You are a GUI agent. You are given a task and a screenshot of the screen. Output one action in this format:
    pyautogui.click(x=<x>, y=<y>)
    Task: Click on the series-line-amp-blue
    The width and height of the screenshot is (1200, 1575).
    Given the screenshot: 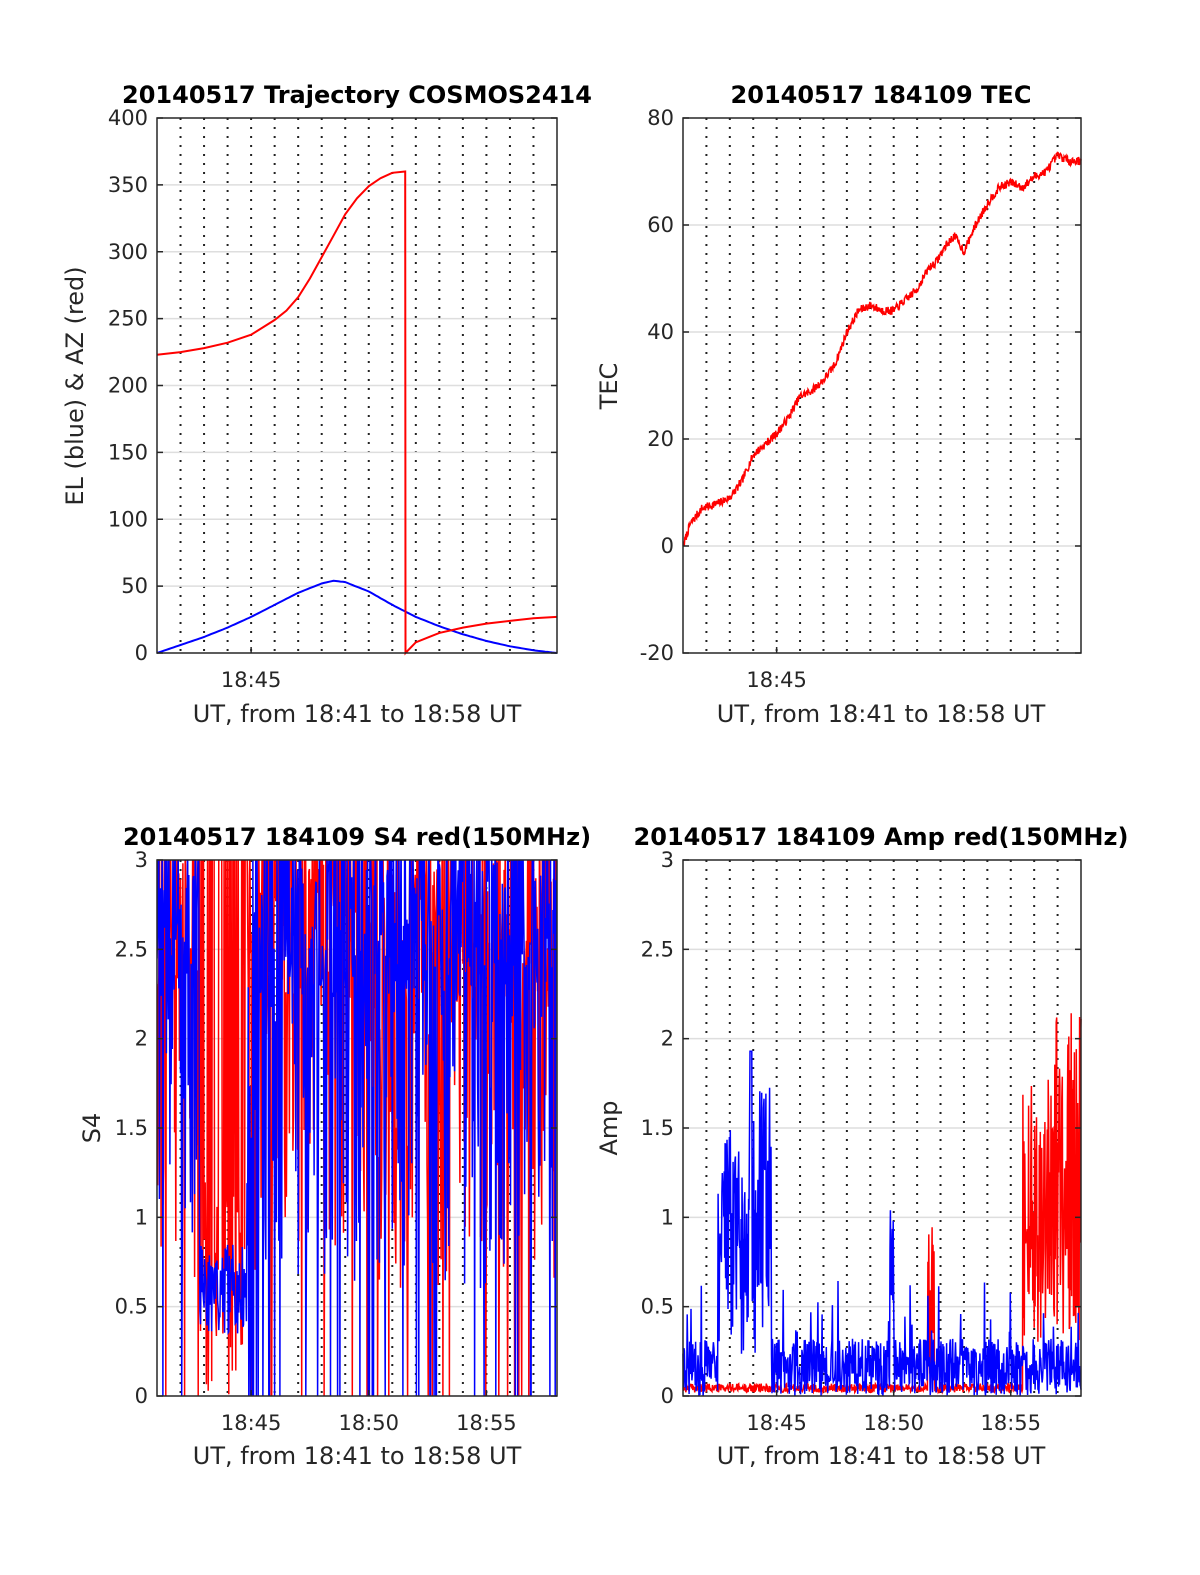 What is the action you would take?
    pyautogui.click(x=882, y=1223)
    